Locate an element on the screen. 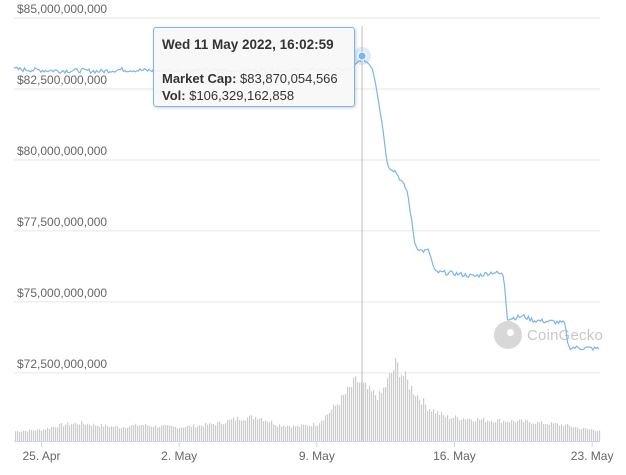 Image resolution: width=626 pixels, height=475 pixels. tooltip-market-cap-label: Market Cap: is located at coordinates (199, 78).